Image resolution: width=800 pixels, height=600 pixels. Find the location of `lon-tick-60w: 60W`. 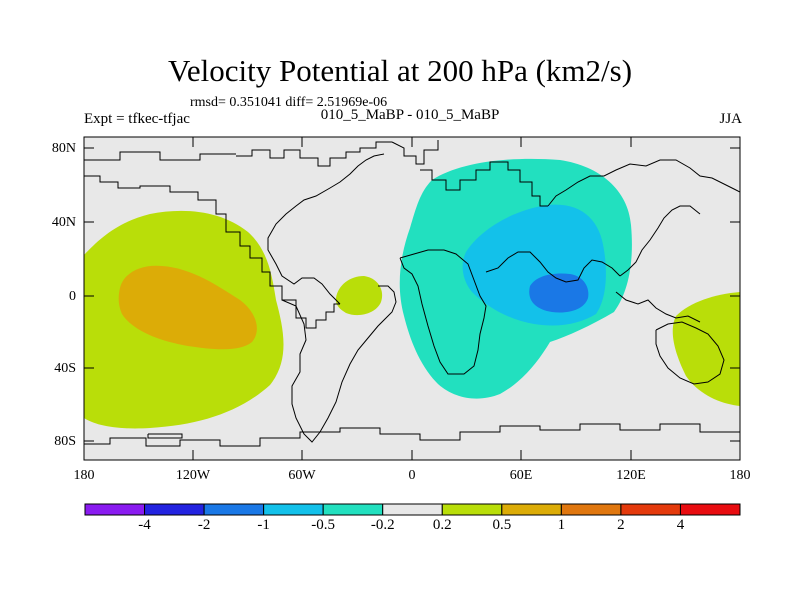

lon-tick-60w: 60W is located at coordinates (302, 475).